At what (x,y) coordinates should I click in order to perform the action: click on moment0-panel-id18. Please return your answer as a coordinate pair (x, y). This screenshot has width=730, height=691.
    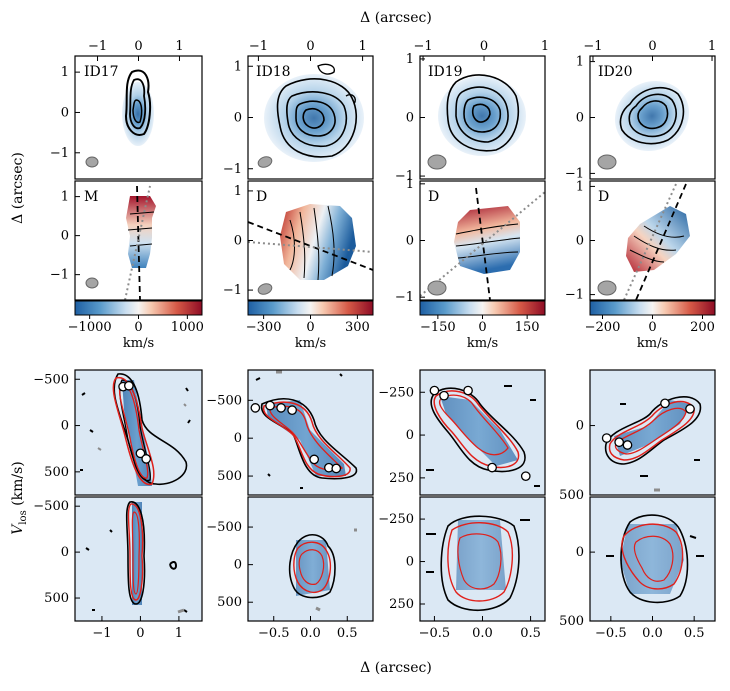
    Looking at the image, I should click on (310, 117).